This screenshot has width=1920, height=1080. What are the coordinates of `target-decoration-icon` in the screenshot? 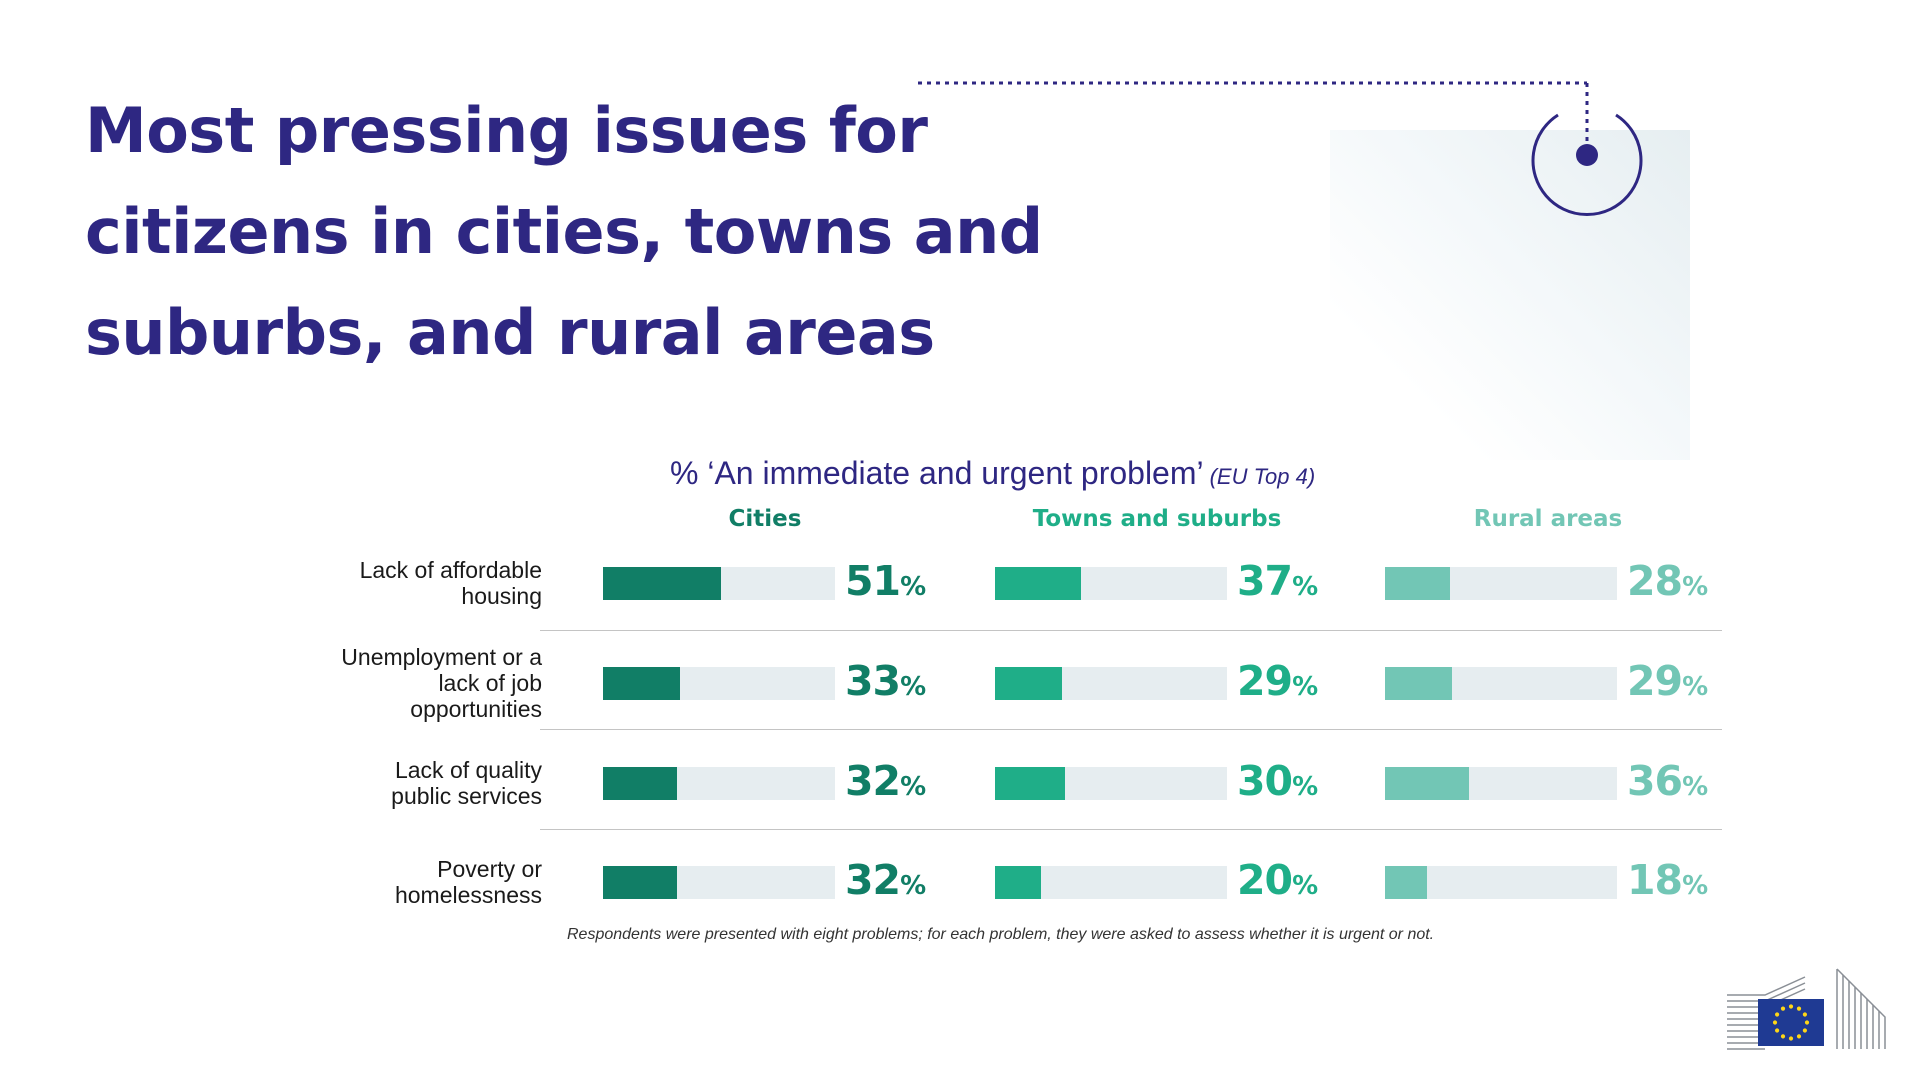 It's located at (1280, 149).